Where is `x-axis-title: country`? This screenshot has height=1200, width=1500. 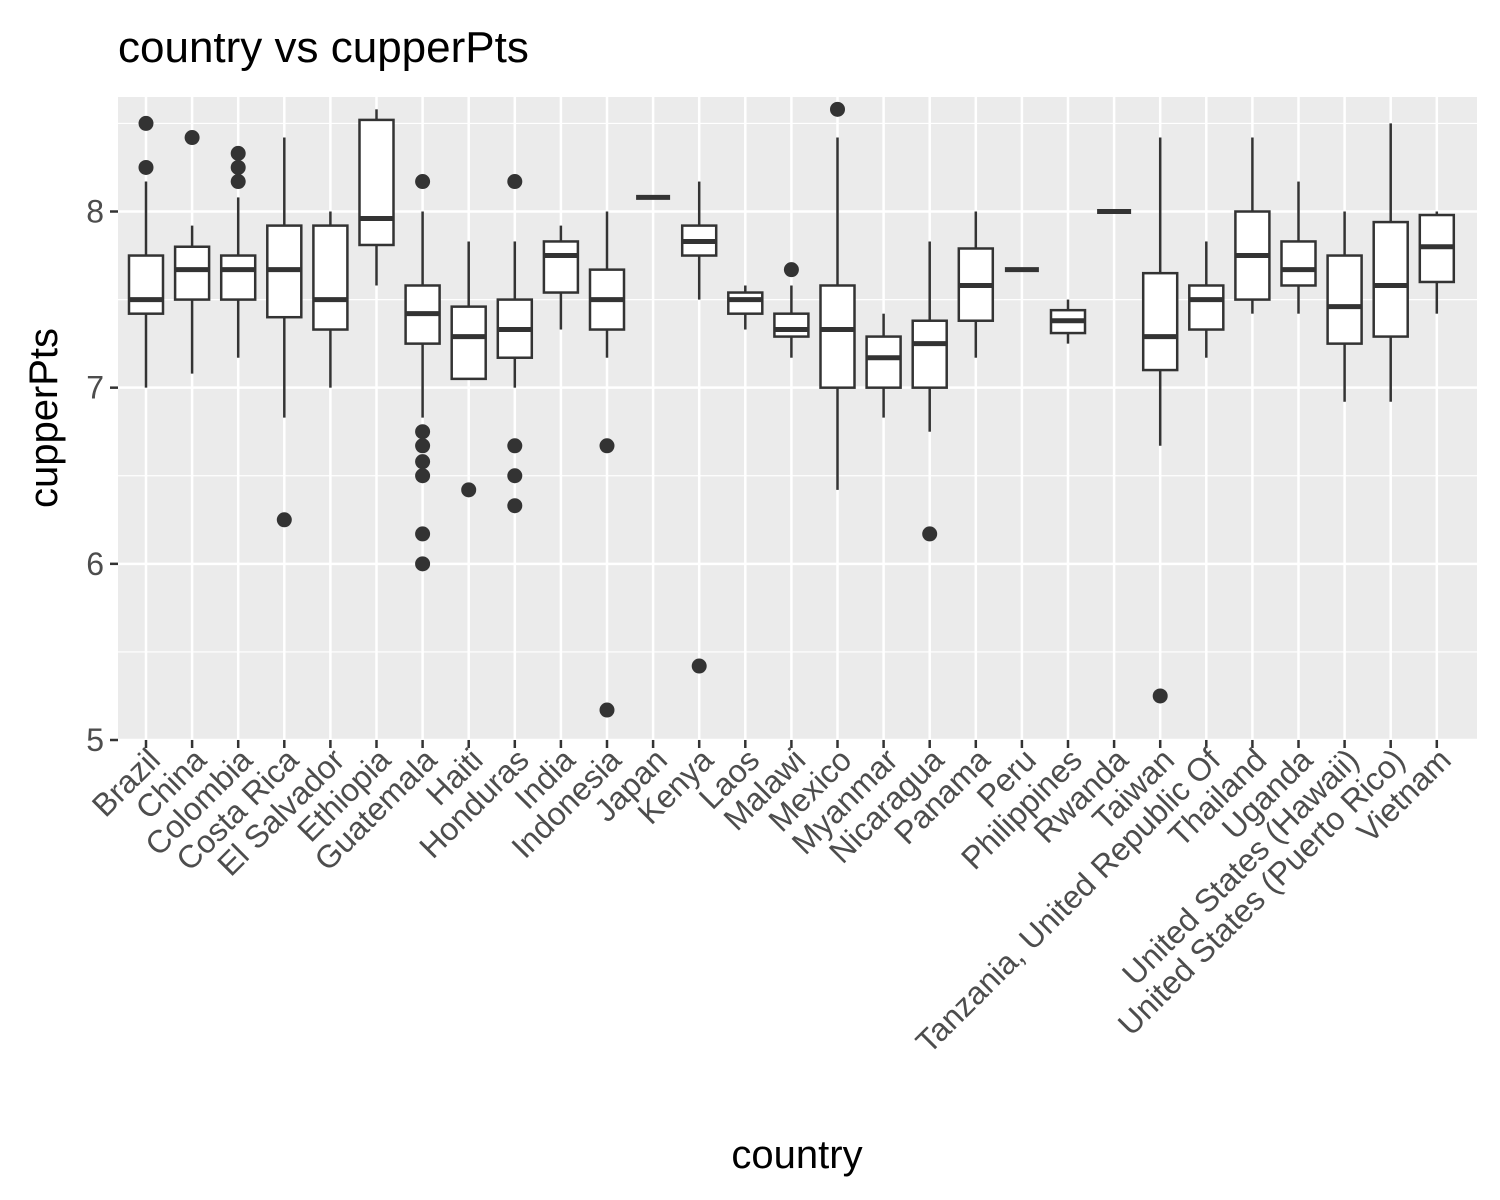
x-axis-title: country is located at coordinates (796, 1155).